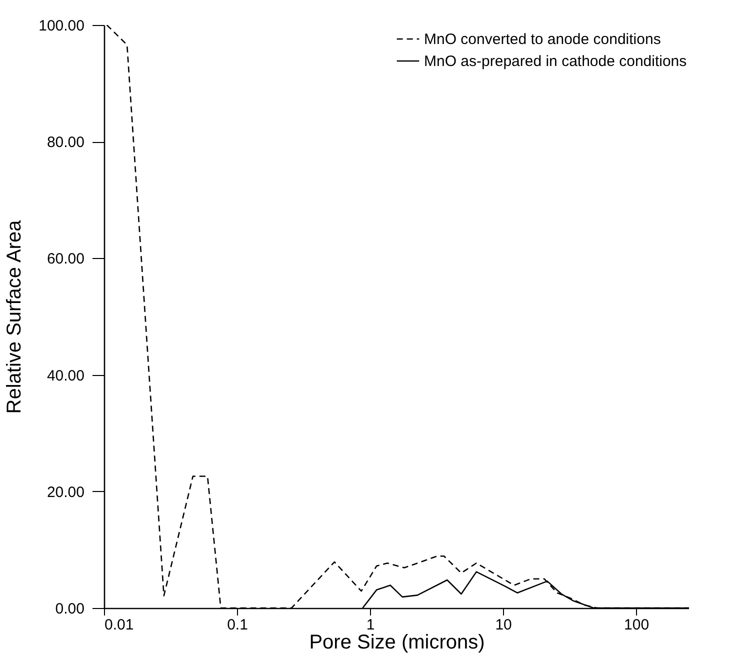 Image resolution: width=737 pixels, height=672 pixels. I want to click on legend-label: MnO converted to anode conditions, so click(542, 39).